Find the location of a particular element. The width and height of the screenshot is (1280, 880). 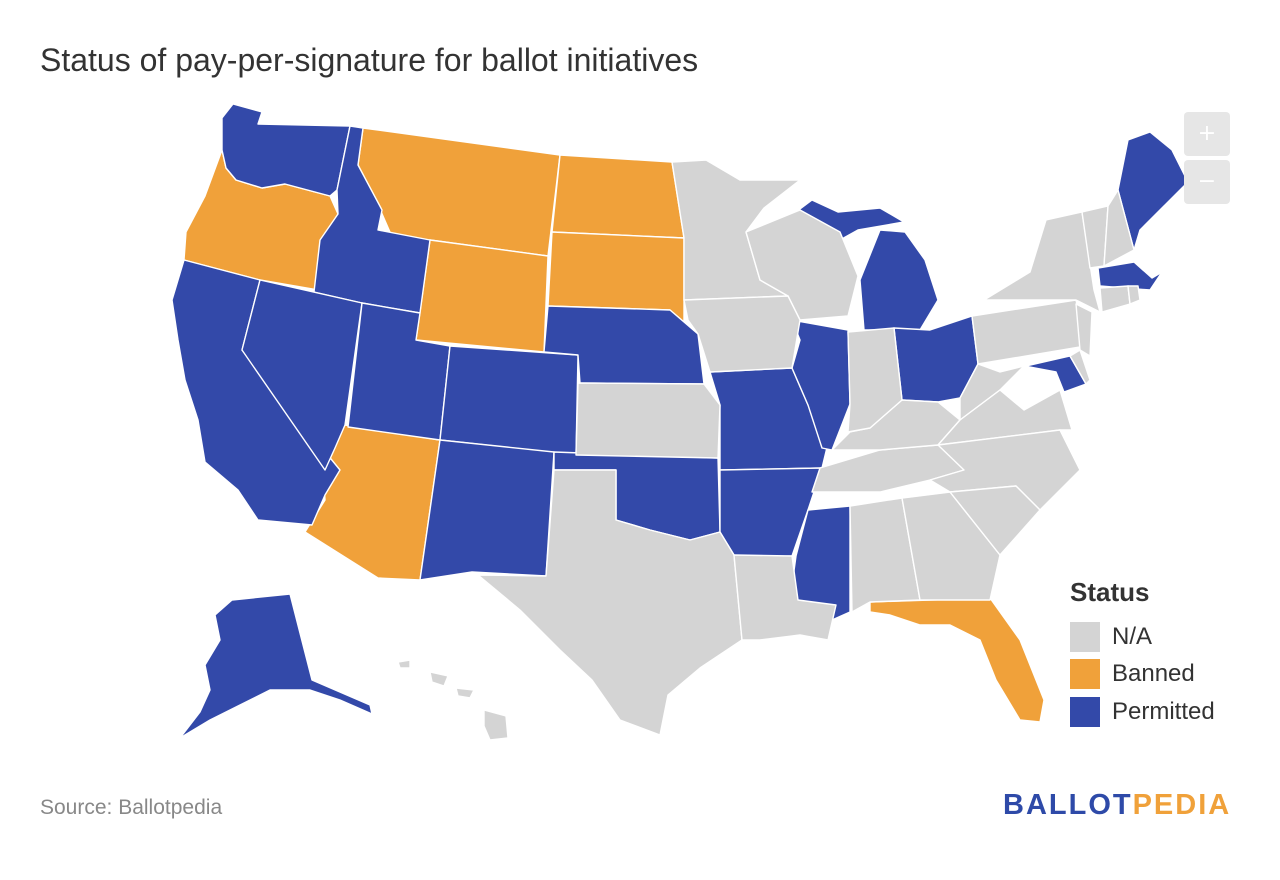

state-new-mexico: New Mexico is located at coordinates (487, 510).